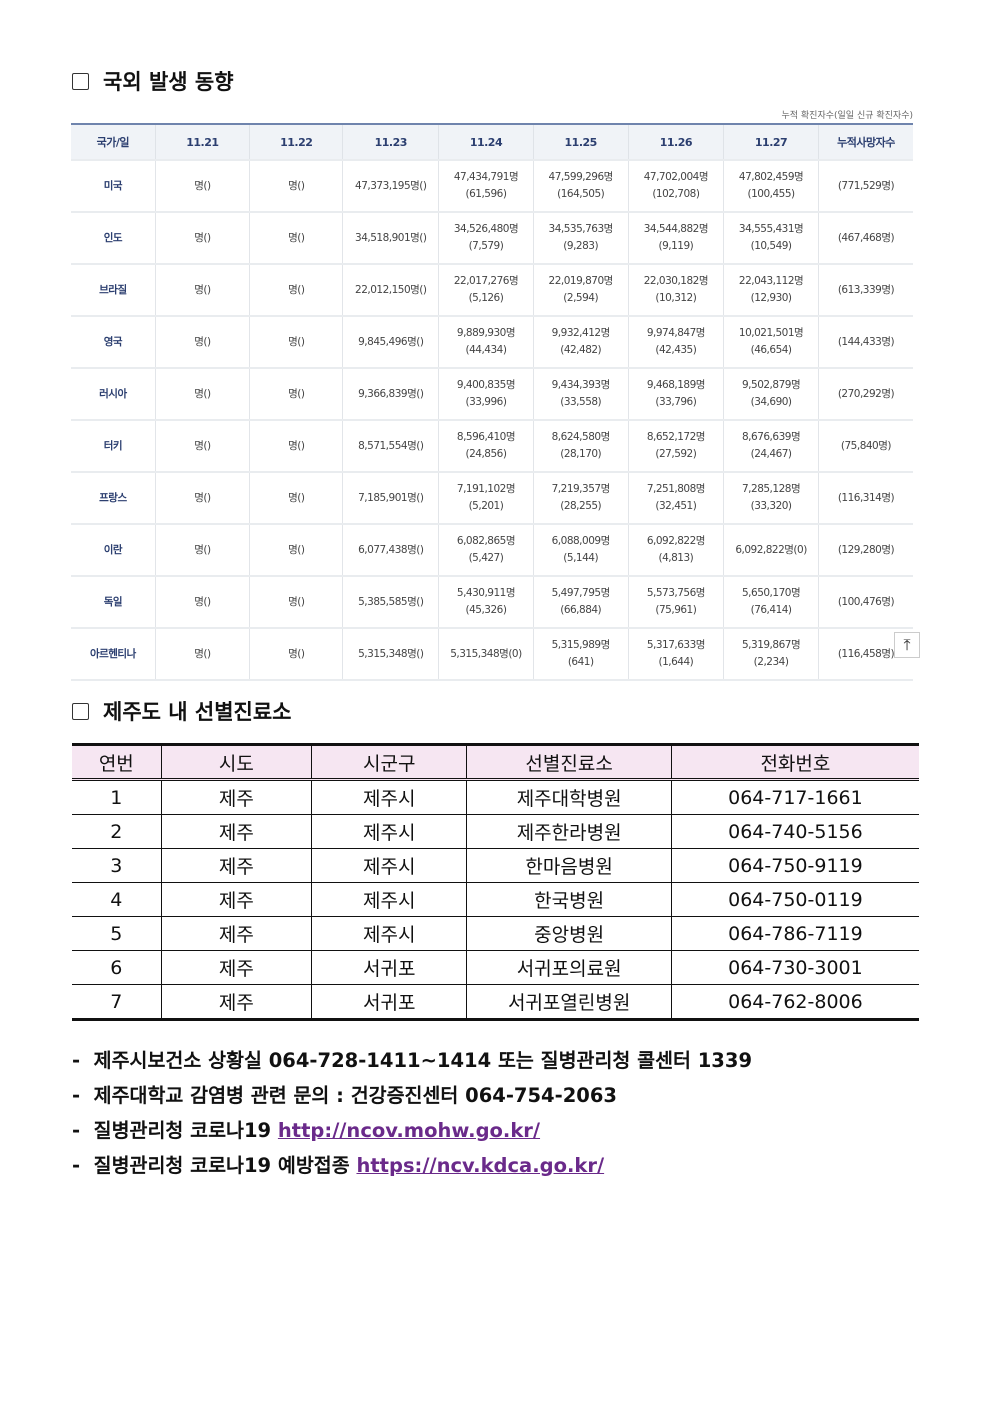 The image size is (992, 1403). Describe the element at coordinates (676, 506) in the screenshot. I see `daily-new-value: (32,451)` at that location.